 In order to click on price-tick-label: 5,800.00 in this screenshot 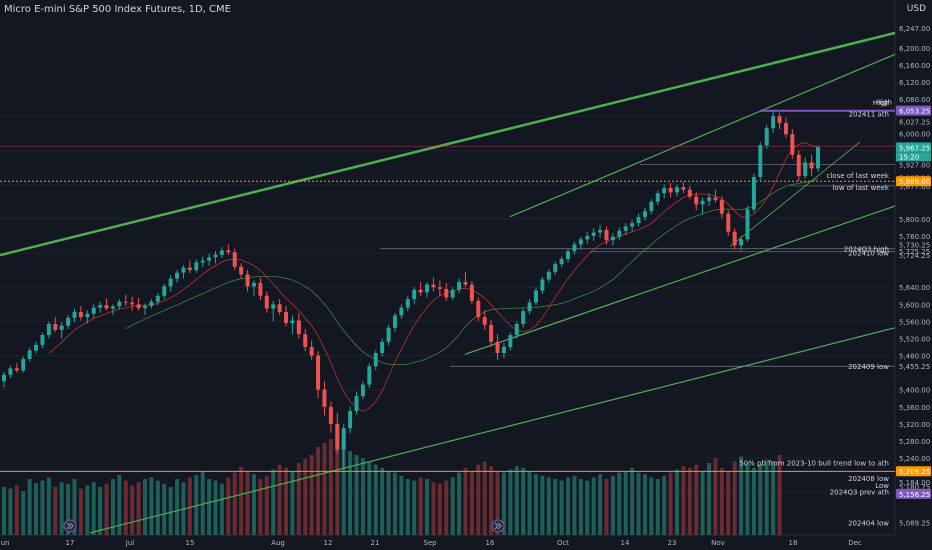, I will do `click(914, 220)`.